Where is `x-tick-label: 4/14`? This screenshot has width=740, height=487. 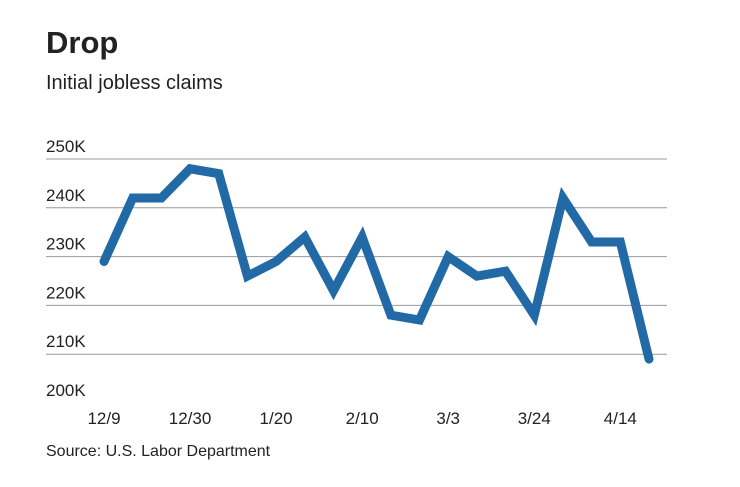 x-tick-label: 4/14 is located at coordinates (620, 418).